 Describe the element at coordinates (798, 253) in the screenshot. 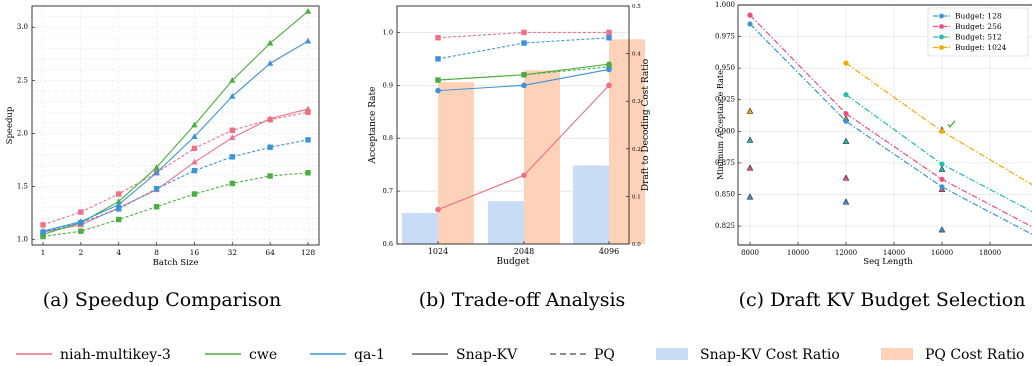

I see `x-tick-label: 10000` at that location.